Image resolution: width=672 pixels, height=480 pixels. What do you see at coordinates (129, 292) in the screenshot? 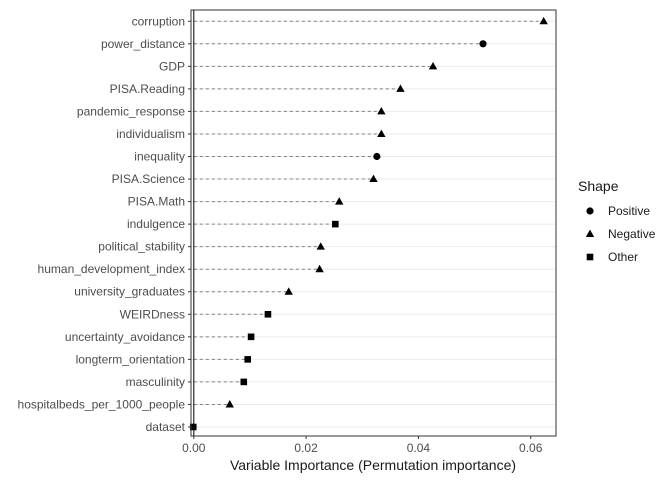
I see `y-tick-label: university_graduates` at bounding box center [129, 292].